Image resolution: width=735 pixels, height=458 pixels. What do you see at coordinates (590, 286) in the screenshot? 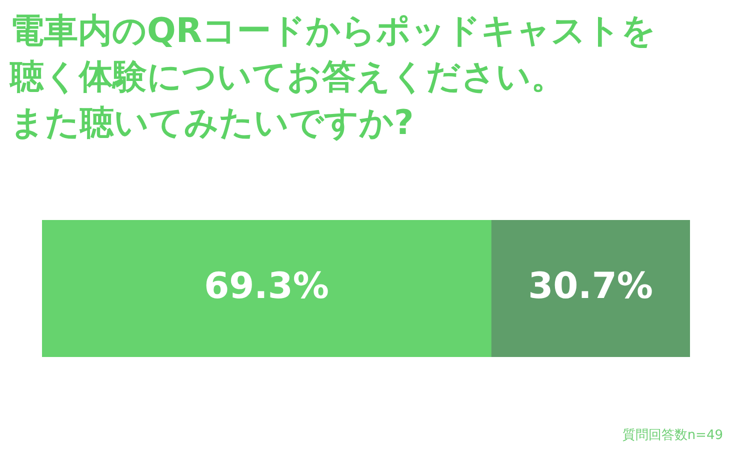
I see `data-label: 30.7%` at bounding box center [590, 286].